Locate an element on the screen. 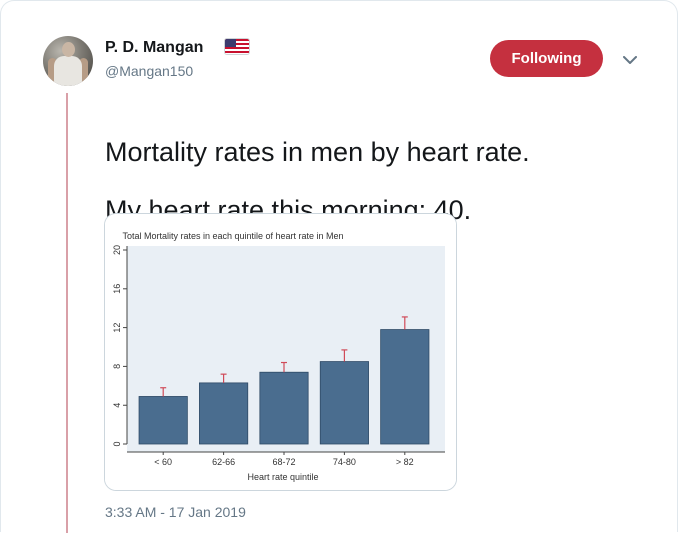 The height and width of the screenshot is (533, 680). y-tick-label: 4 is located at coordinates (117, 405).